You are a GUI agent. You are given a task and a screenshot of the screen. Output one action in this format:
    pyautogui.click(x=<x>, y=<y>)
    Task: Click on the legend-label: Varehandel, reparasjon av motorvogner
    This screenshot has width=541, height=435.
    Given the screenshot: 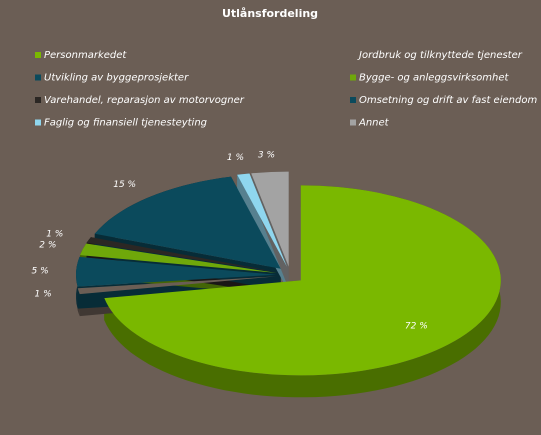 What is the action you would take?
    pyautogui.click(x=144, y=100)
    